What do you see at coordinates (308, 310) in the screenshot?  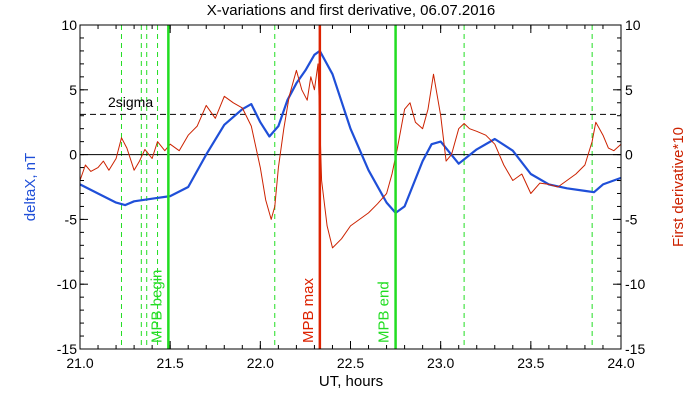 I see `marker-label-1: MPB max` at bounding box center [308, 310].